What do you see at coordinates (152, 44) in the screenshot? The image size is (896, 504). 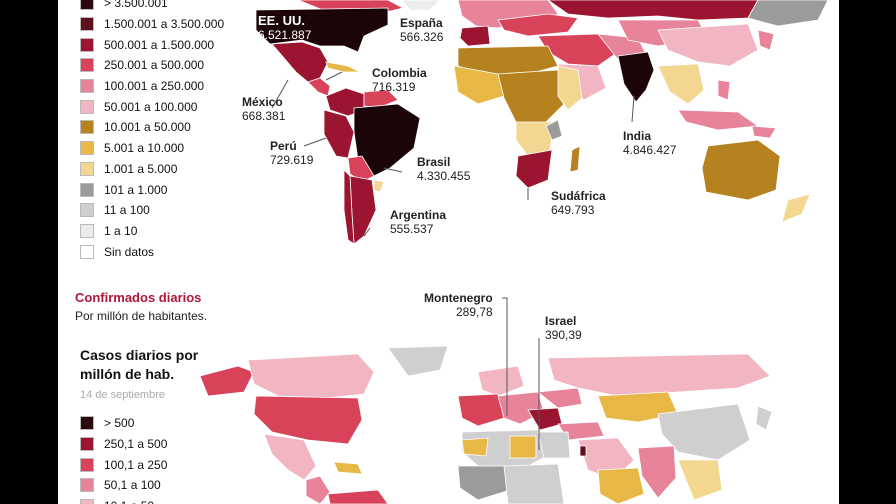 I see `legend-item: 500.001 a 1.500.000` at bounding box center [152, 44].